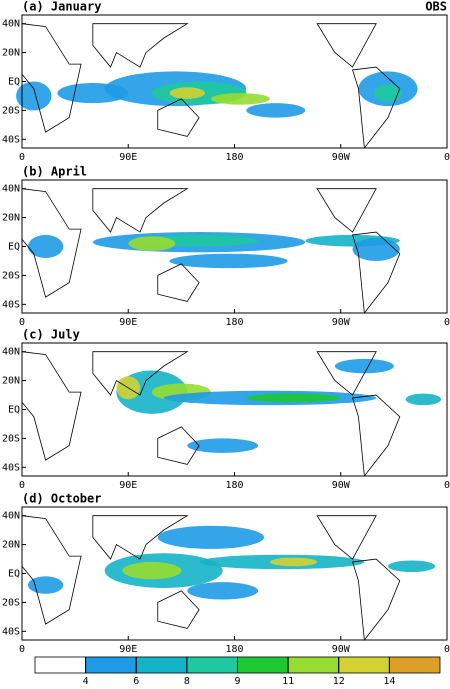 This screenshot has width=450, height=689. What do you see at coordinates (288, 680) in the screenshot?
I see `colorbar-label: 11` at bounding box center [288, 680].